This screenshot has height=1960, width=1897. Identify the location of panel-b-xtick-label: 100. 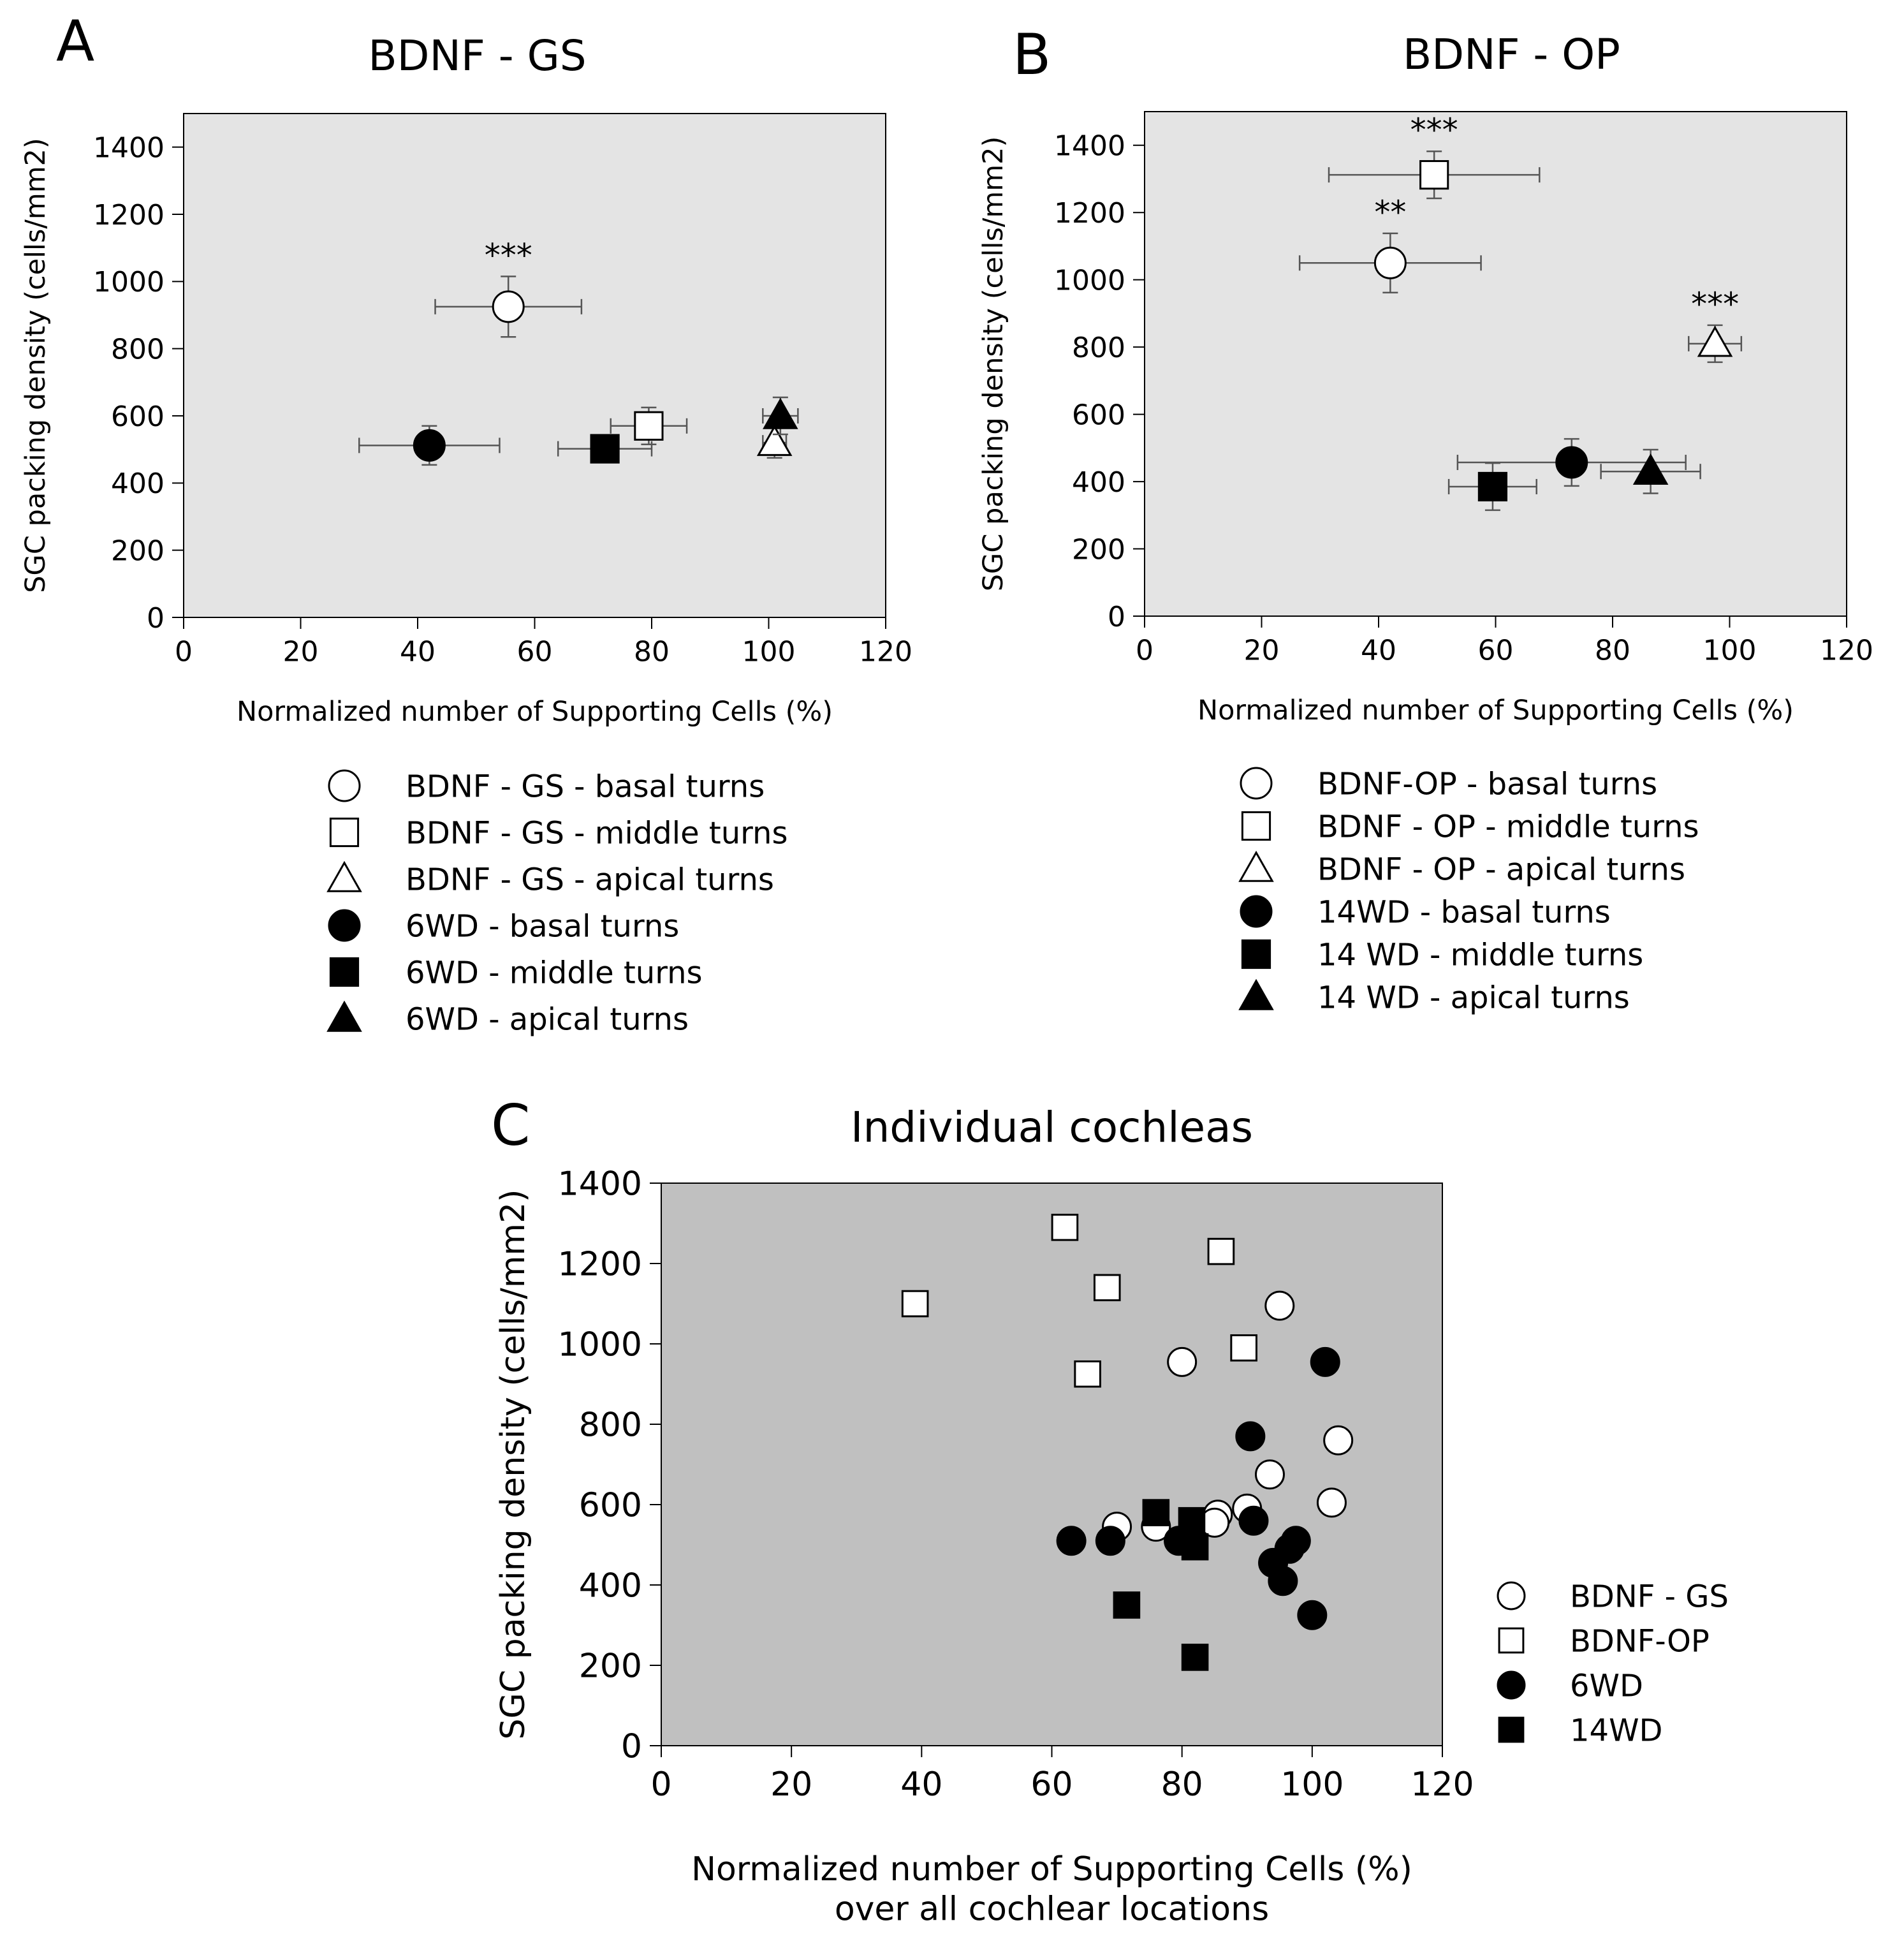
(1730, 651).